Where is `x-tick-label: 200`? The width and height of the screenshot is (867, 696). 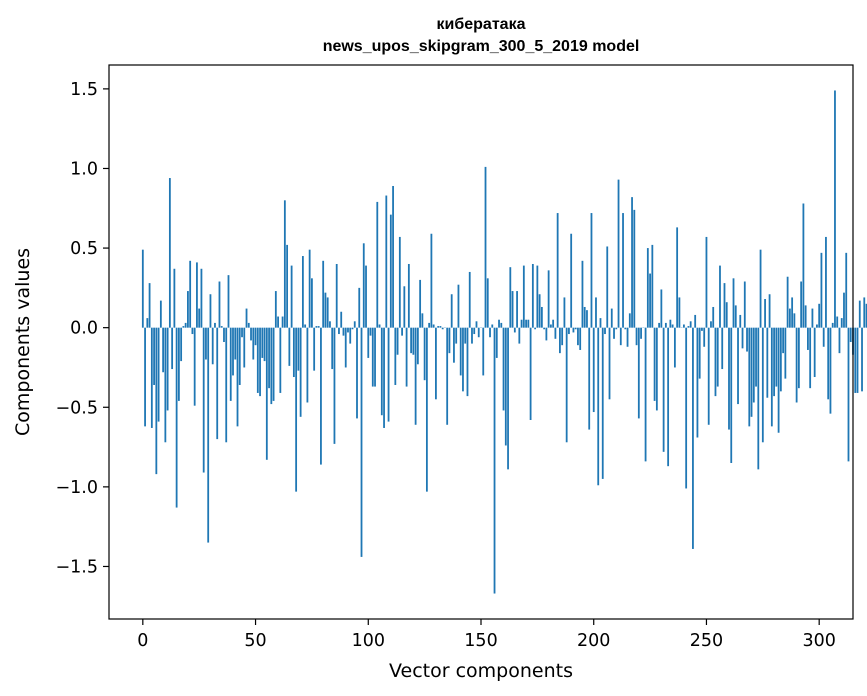 x-tick-label: 200 is located at coordinates (593, 641).